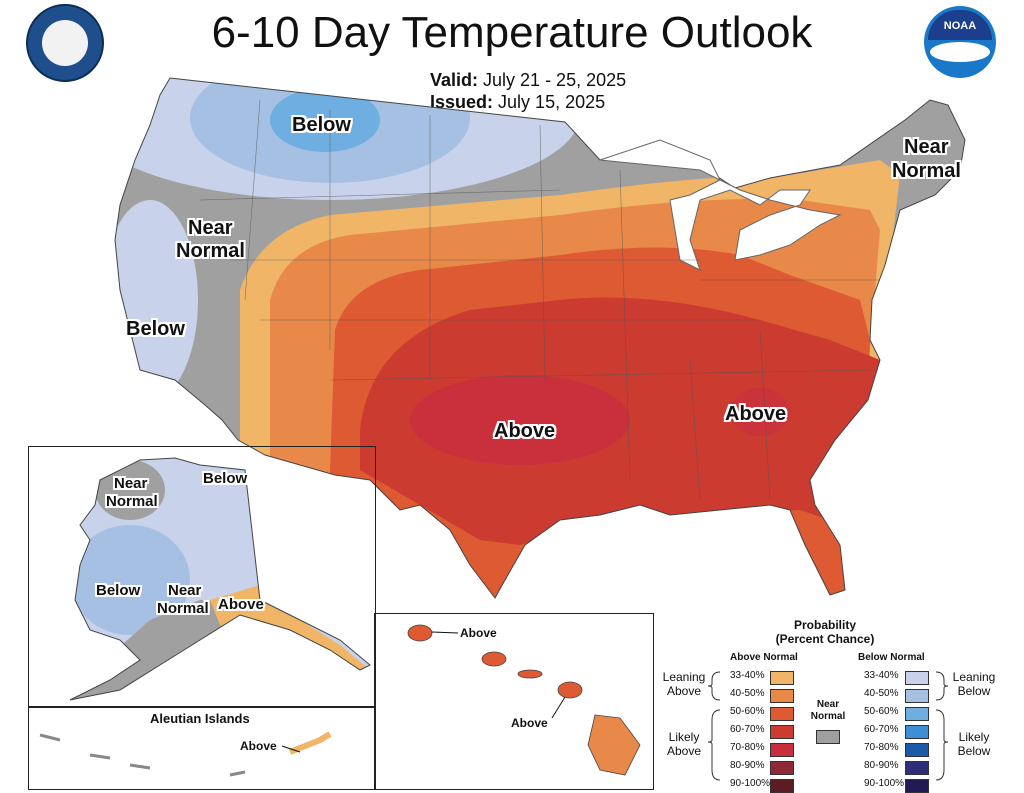 This screenshot has width=1024, height=793. I want to click on map-label-near-normal-ne-2: Normal, so click(926, 171).